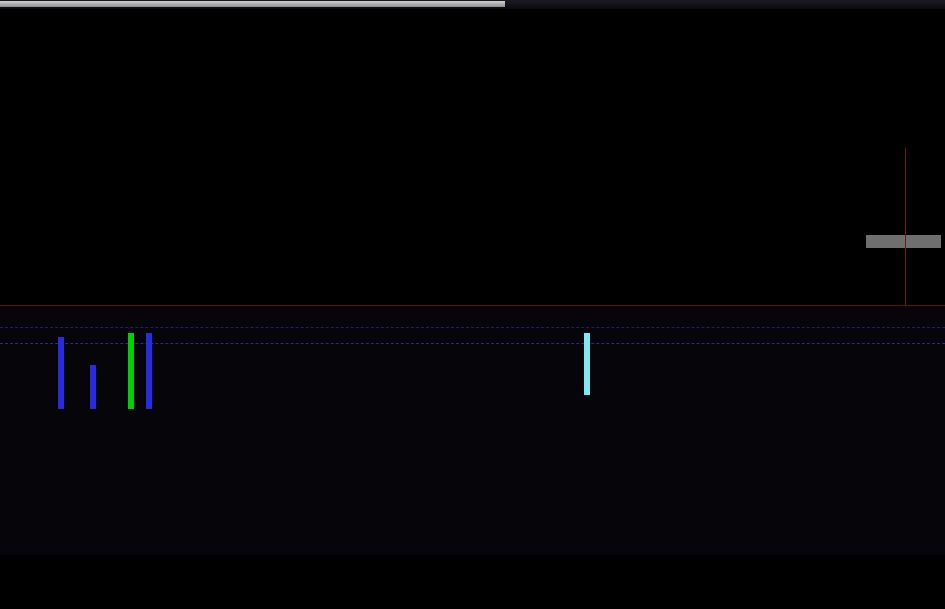 The width and height of the screenshot is (945, 609). What do you see at coordinates (472, 327) in the screenshot?
I see `osc-top-dash-line` at bounding box center [472, 327].